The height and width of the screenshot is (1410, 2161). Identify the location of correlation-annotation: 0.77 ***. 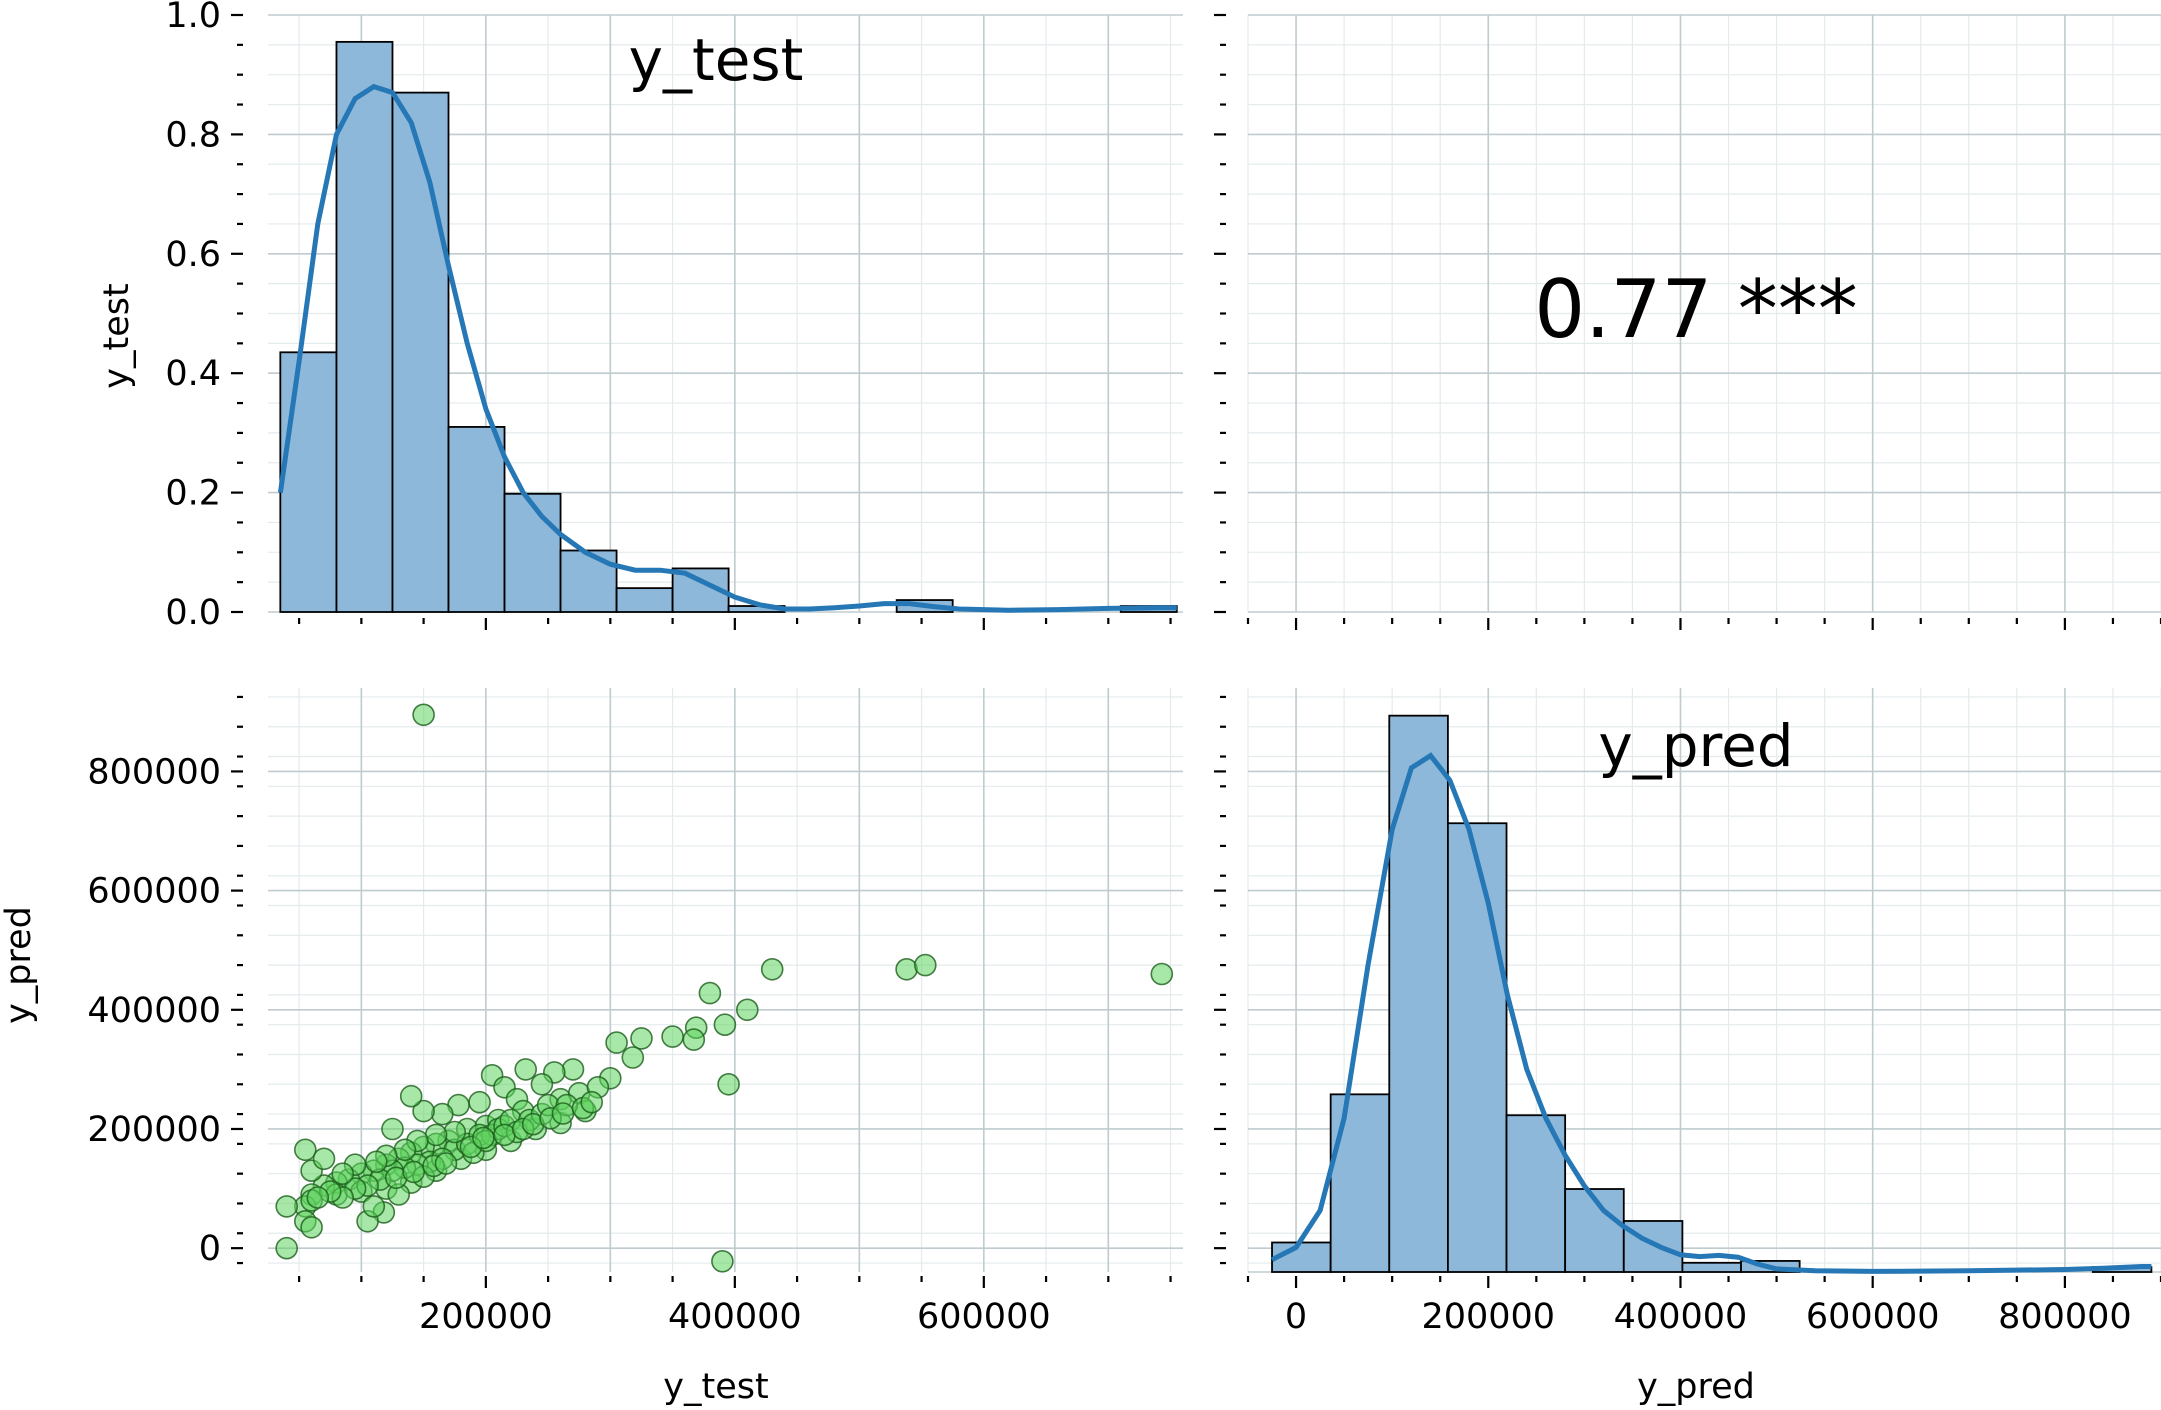
(1696, 309).